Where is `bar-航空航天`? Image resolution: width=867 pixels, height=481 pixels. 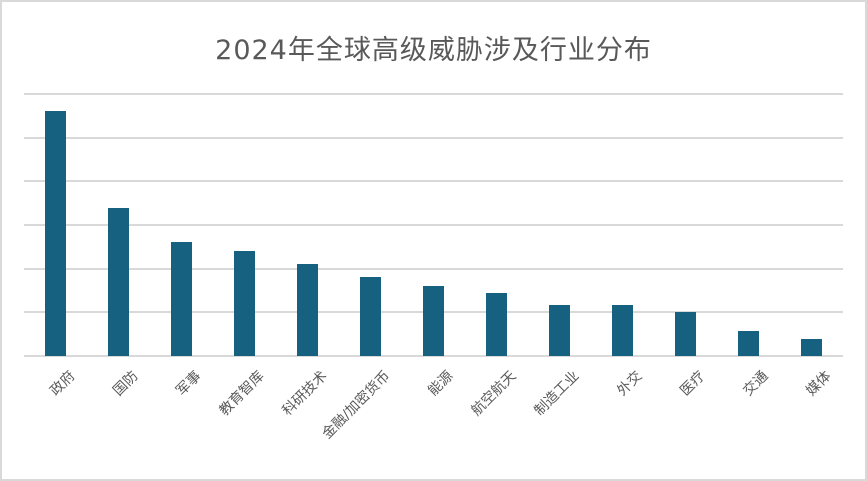 bar-航空航天 is located at coordinates (496, 324).